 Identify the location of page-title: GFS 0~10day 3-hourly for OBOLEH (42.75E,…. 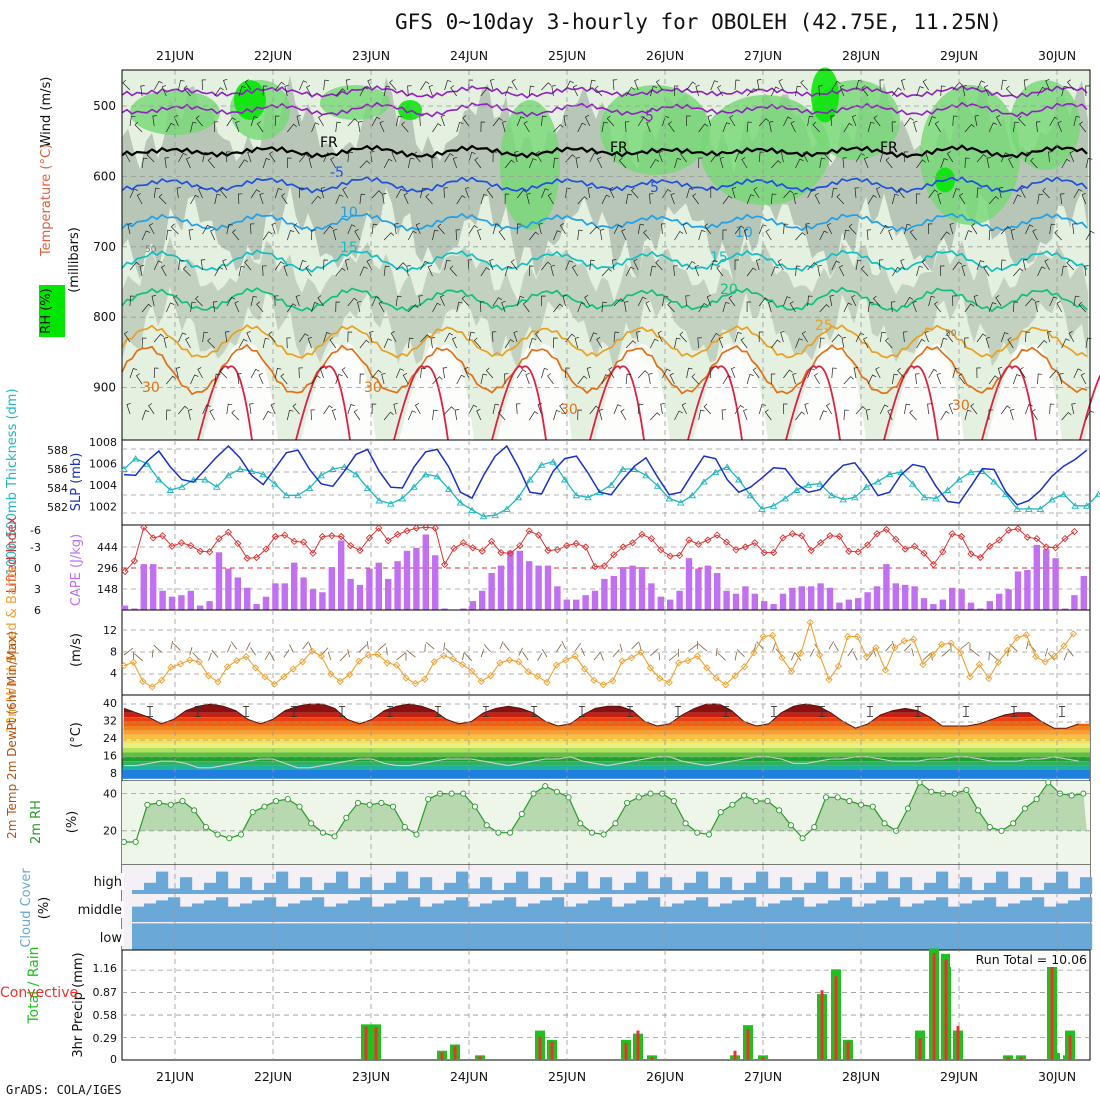
(698, 22).